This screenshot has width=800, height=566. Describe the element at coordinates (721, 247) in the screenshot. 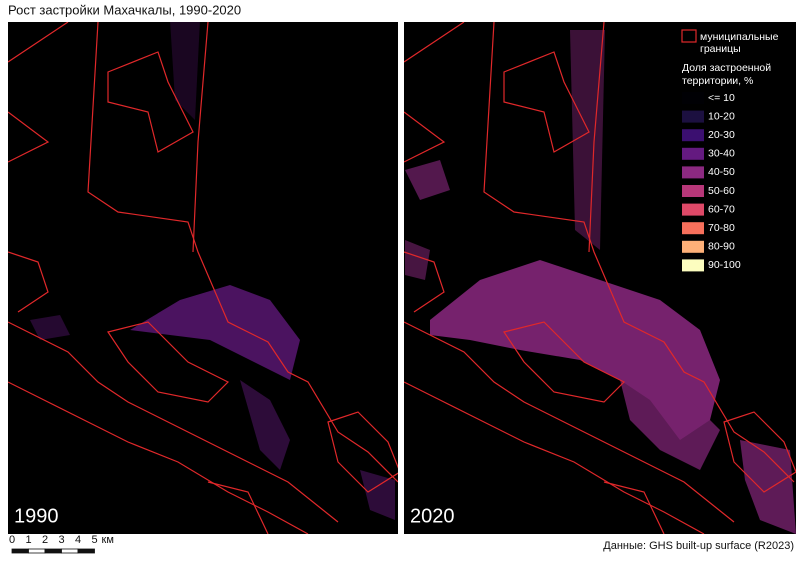

I see `legend-label: 80-90` at that location.